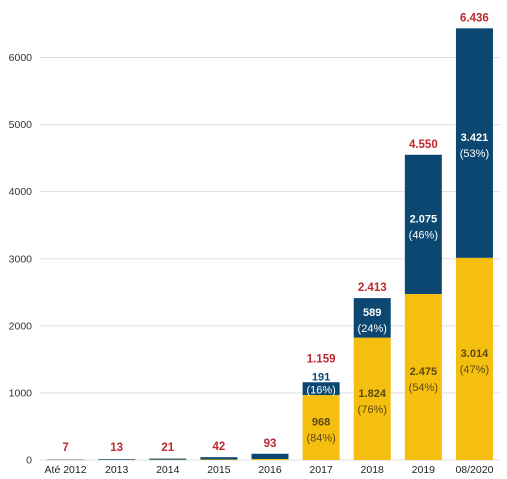 The height and width of the screenshot is (479, 507). Describe the element at coordinates (424, 372) in the screenshot. I see `yellow-segment-value: 2.475` at that location.